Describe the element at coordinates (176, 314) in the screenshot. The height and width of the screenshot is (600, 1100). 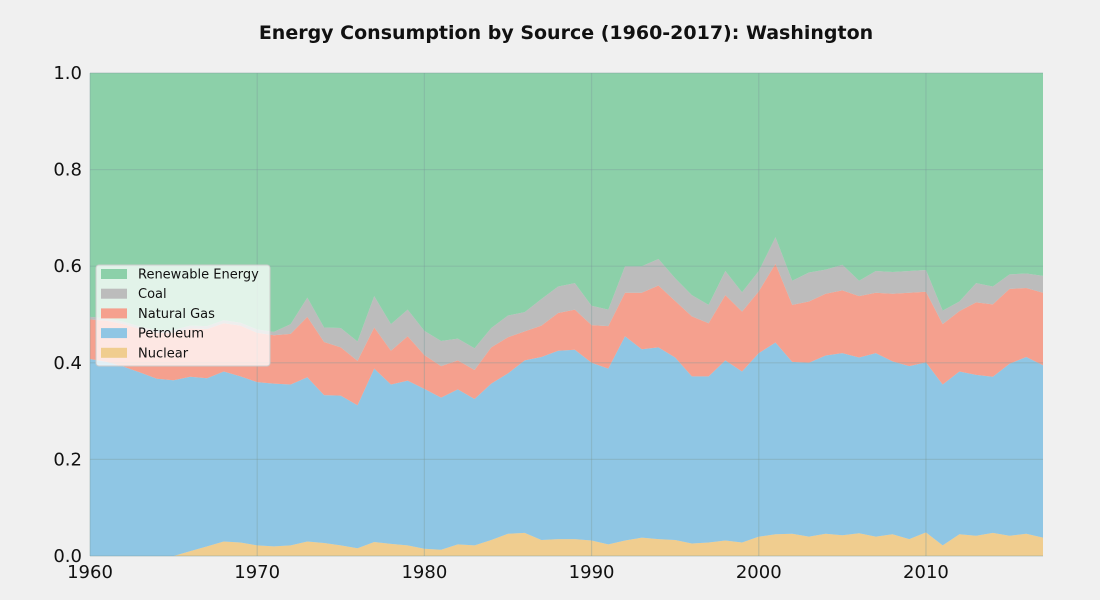
I see `legend-label: Natural Gas` at that location.